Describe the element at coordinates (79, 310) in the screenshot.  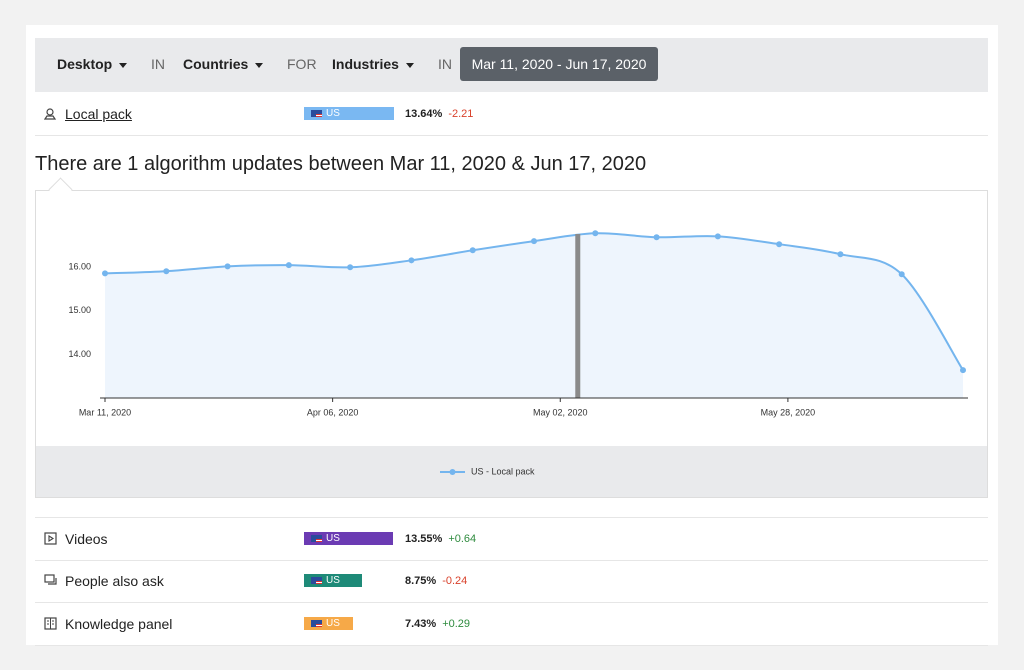
I see `y-tick-label: 15.00` at that location.